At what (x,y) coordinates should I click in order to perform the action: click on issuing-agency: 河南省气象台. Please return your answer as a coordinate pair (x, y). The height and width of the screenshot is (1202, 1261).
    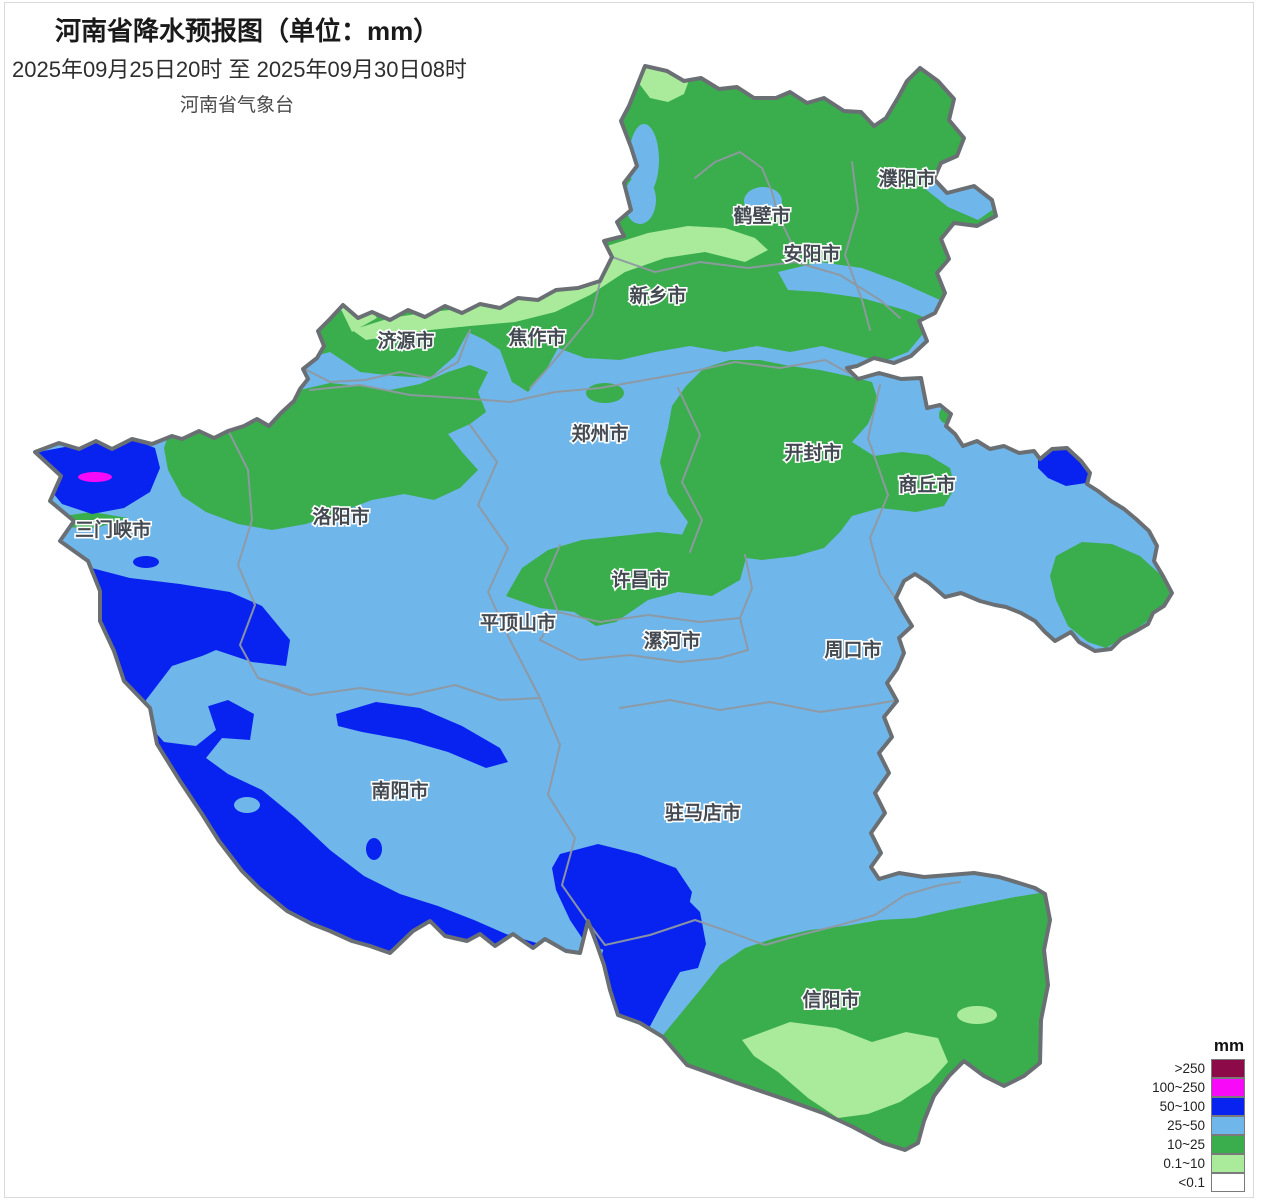
    Looking at the image, I should click on (237, 105).